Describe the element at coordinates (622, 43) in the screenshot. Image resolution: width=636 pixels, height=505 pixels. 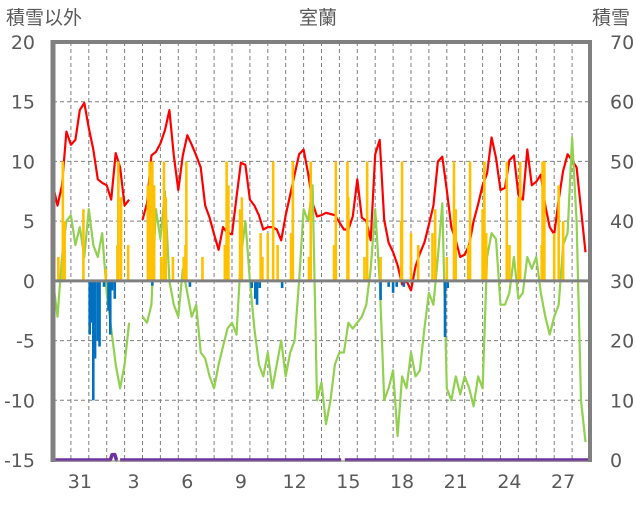
I see `right-tick-label: 70` at that location.